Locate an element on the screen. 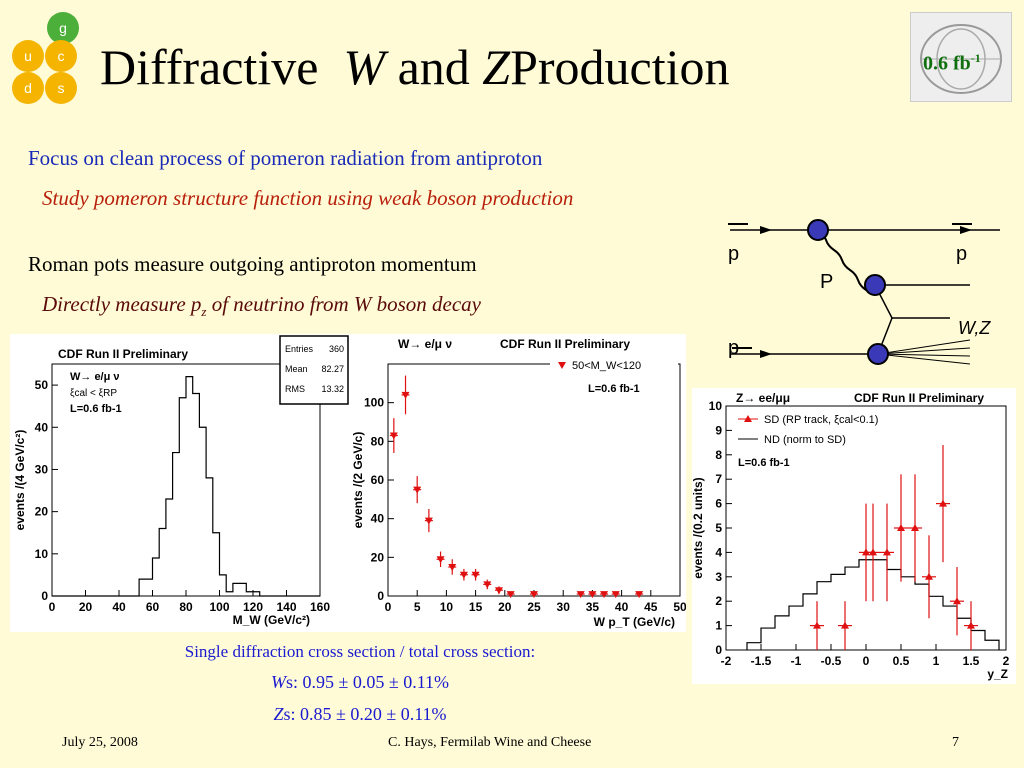  x-tick-label: 2 is located at coordinates (1006, 661).